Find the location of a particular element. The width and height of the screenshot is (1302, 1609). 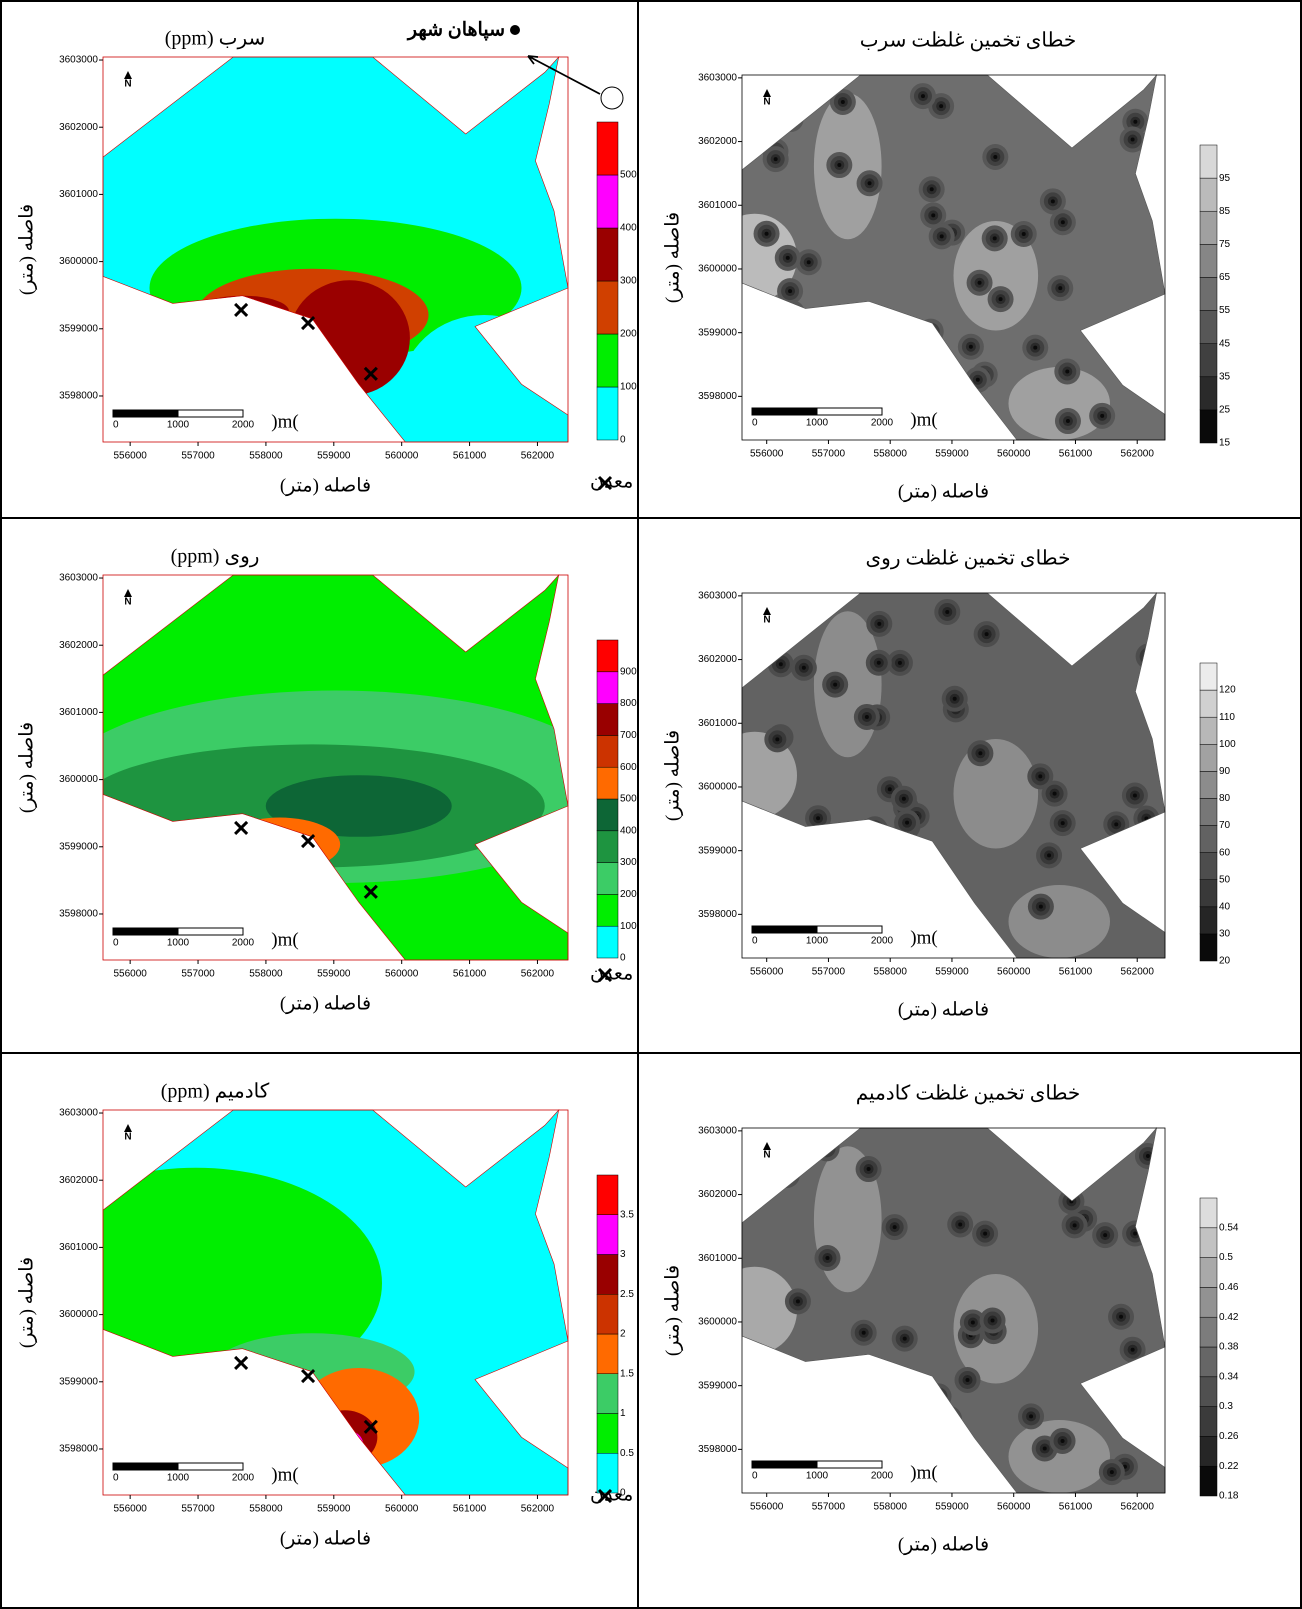

legend-label: 85 is located at coordinates (1225, 211).